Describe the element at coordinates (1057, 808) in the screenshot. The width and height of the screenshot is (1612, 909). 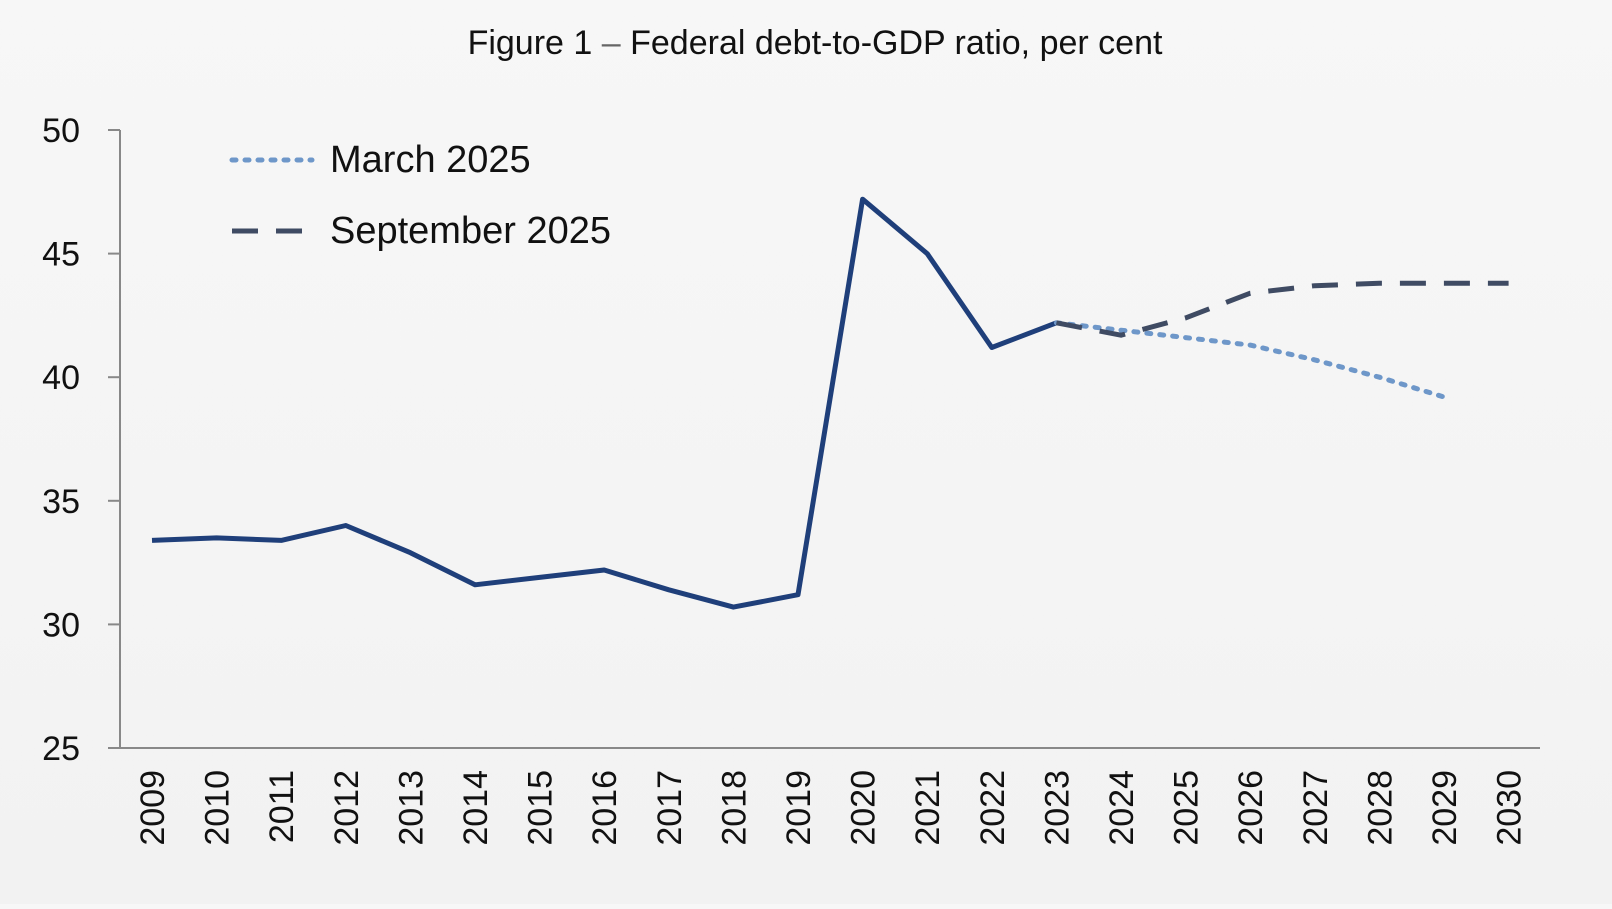
I see `x-tick-label: 2023` at that location.